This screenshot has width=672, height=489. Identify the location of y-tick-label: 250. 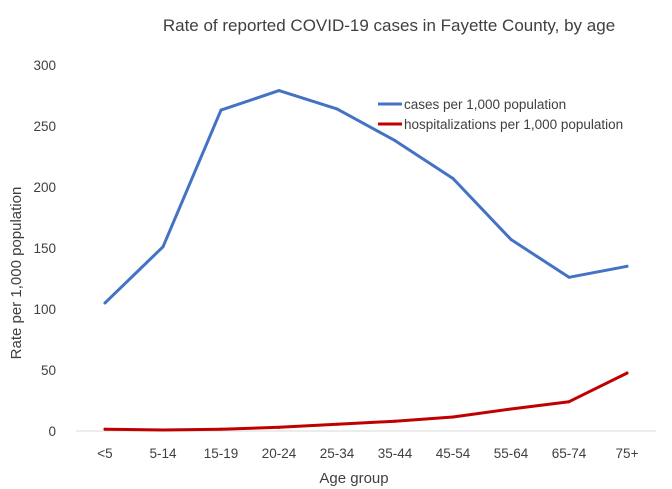
(44, 126).